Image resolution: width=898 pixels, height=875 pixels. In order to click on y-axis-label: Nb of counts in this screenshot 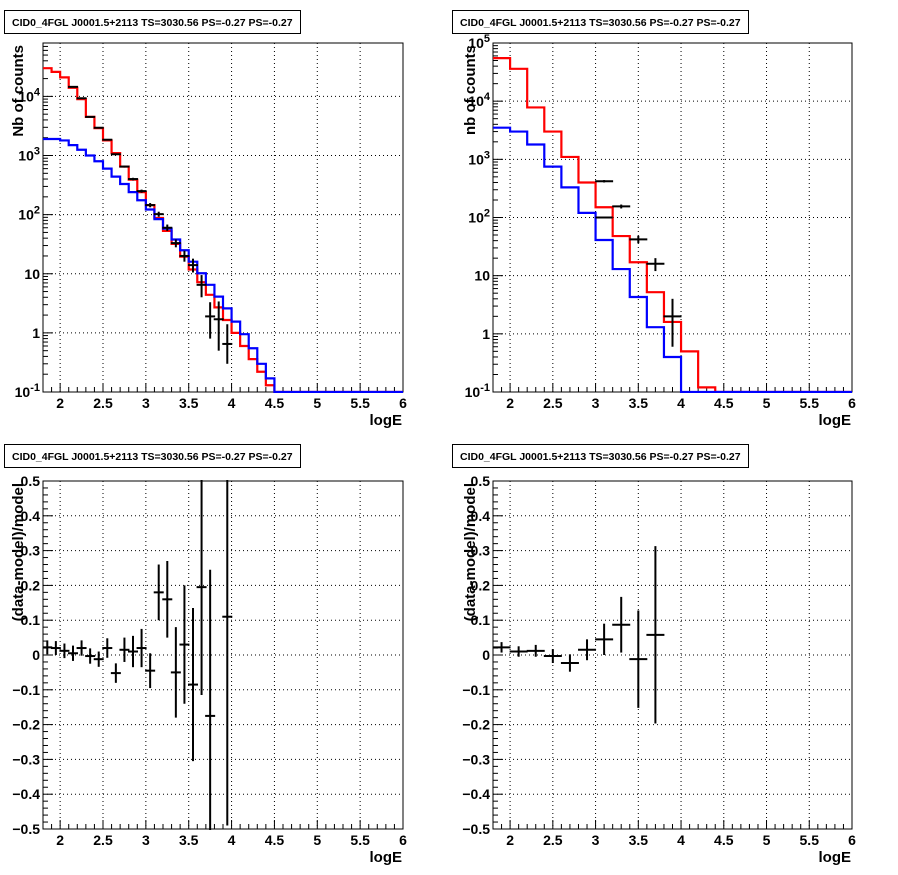, I will do `click(18, 91)`.